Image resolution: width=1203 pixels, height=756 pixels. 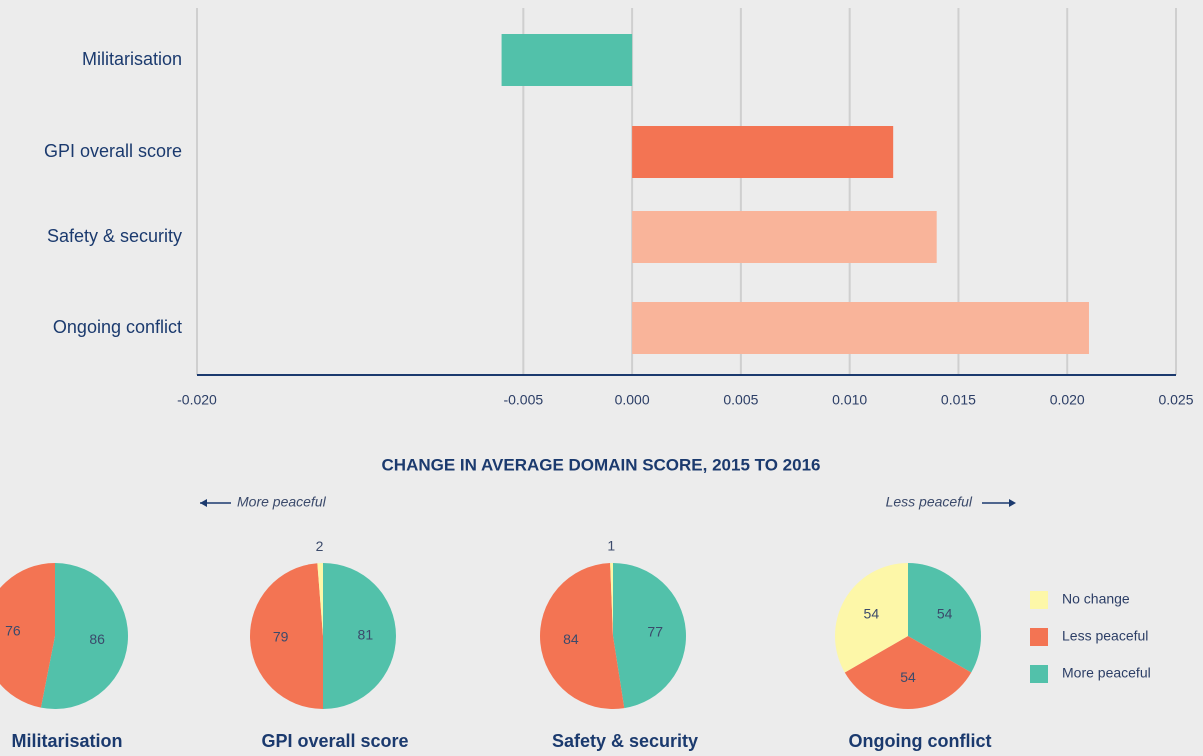 I want to click on x-tick-label: 0.025, so click(x=1175, y=400).